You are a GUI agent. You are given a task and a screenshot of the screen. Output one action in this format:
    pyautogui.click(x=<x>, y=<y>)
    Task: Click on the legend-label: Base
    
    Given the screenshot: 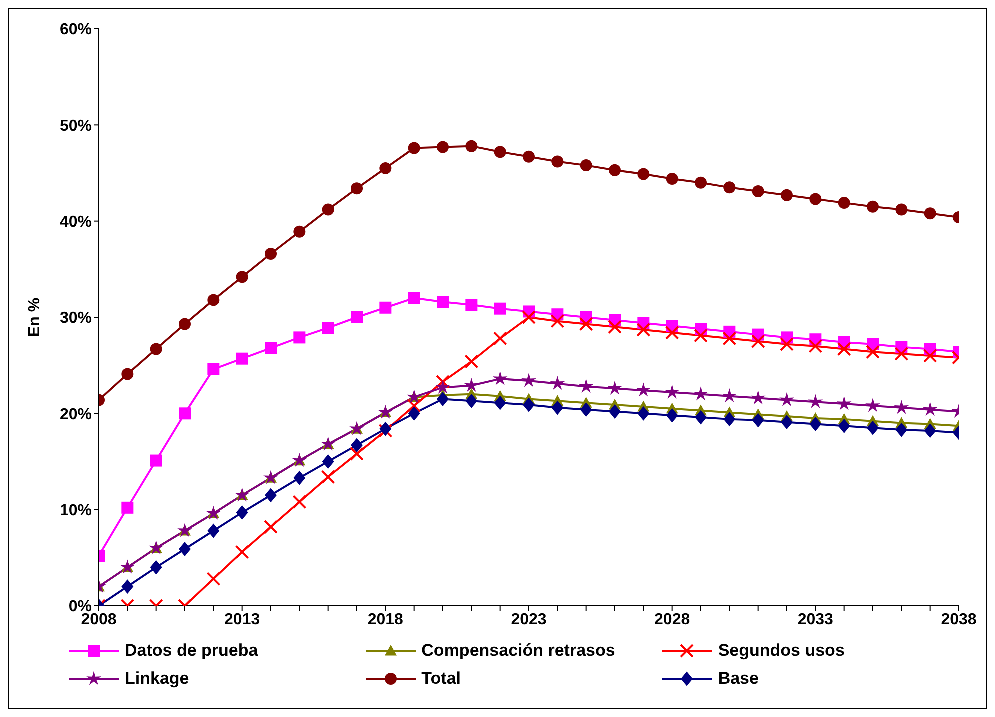 What is the action you would take?
    pyautogui.click(x=738, y=679)
    